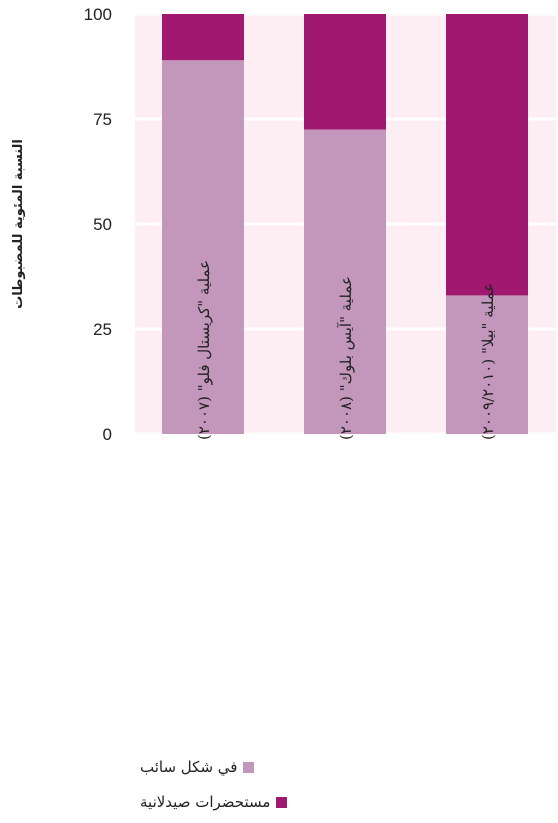  I want to click on legend-item-liquid: في شكل سائب, so click(197, 767).